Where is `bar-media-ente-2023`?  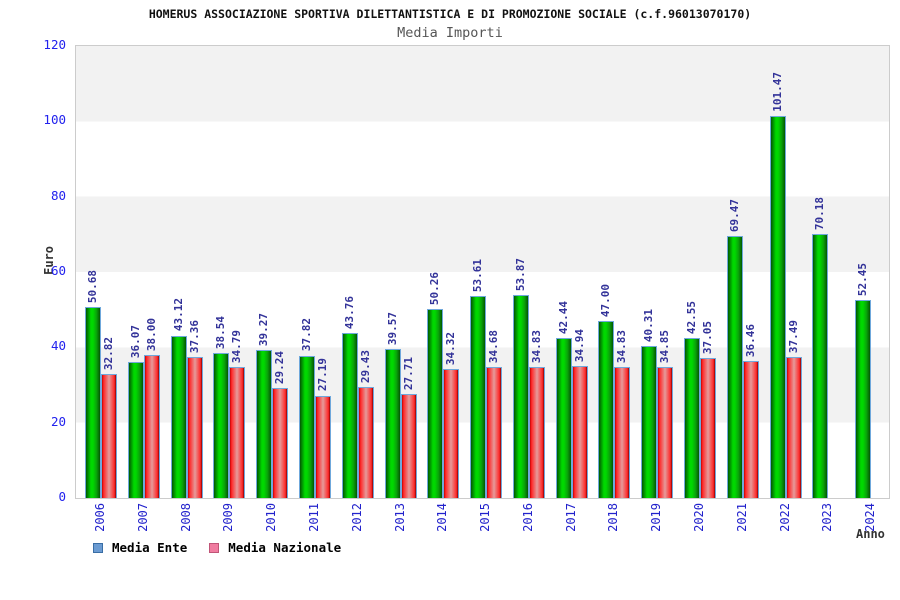
bar-media-ente-2023 is located at coordinates (820, 365).